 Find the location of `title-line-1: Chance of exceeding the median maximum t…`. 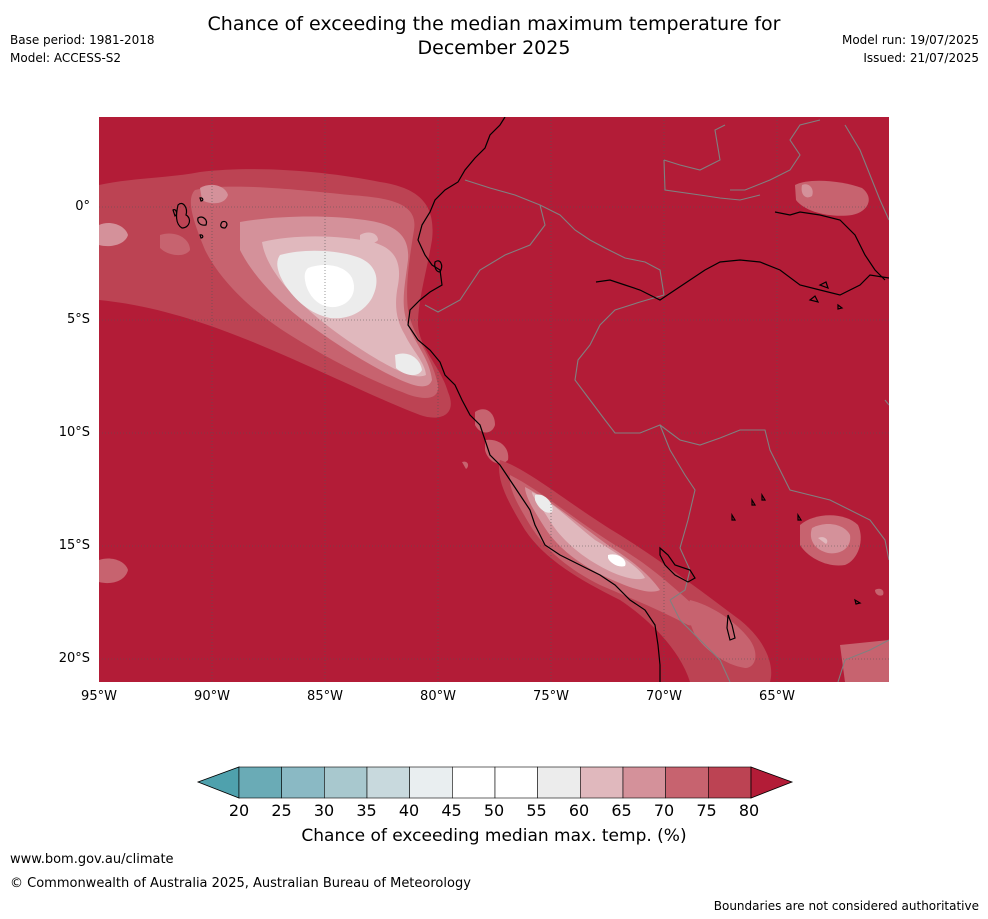

title-line-1: Chance of exceeding the median maximum t… is located at coordinates (494, 24).